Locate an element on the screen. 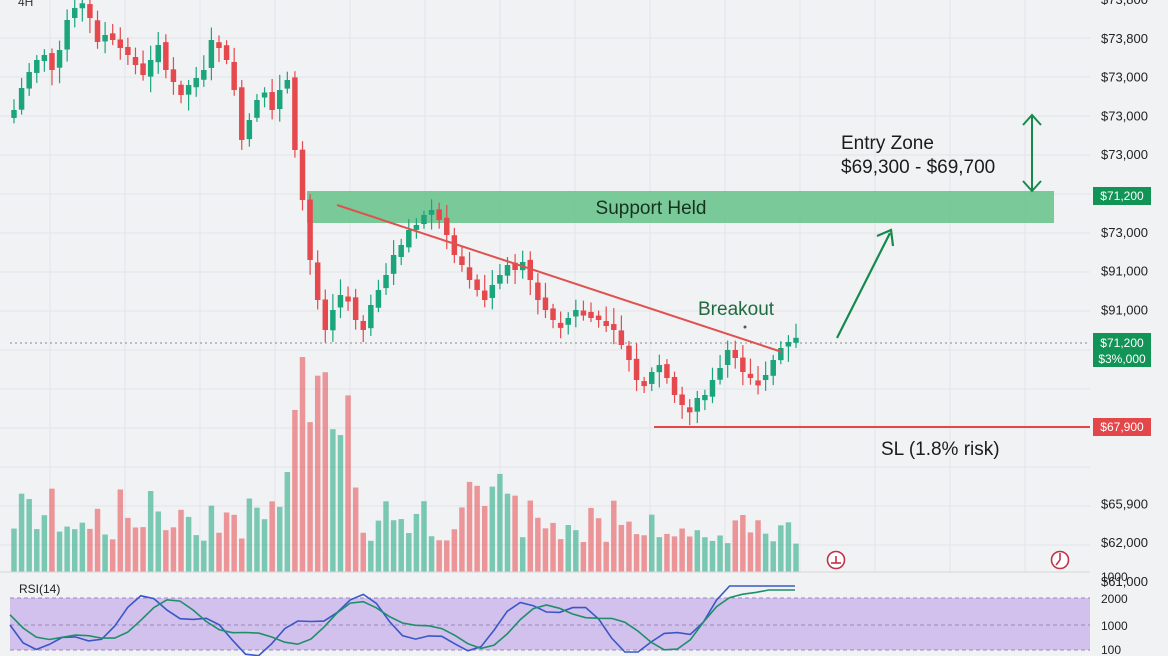  breakout-dot is located at coordinates (745, 327).